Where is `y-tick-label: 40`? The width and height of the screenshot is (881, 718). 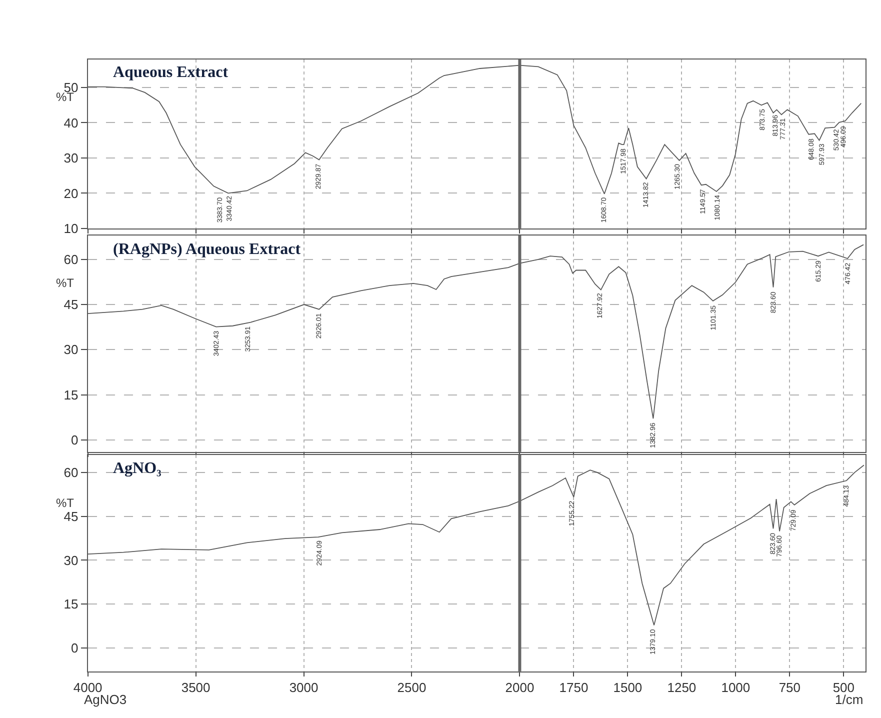 y-tick-label: 40 is located at coordinates (71, 122).